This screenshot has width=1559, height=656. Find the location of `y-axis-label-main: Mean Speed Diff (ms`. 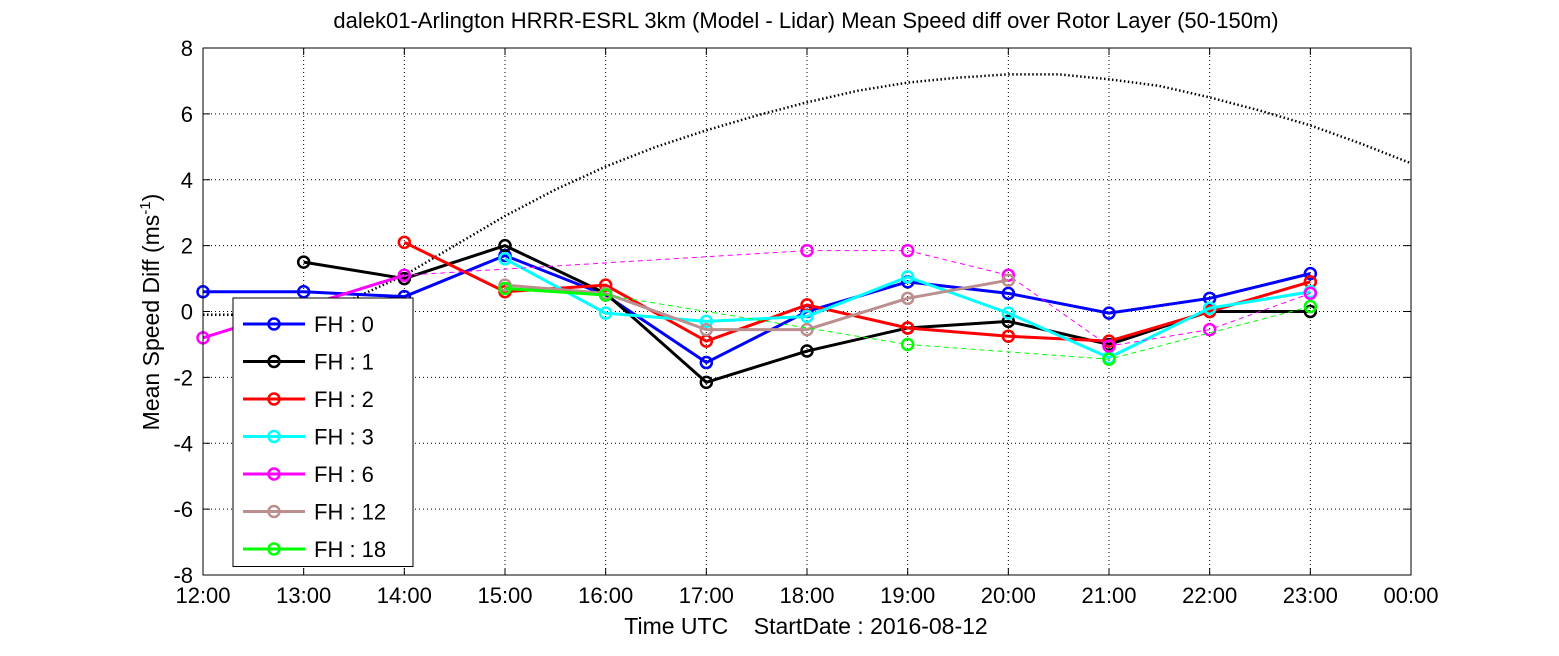

y-axis-label-main: Mean Speed Diff (ms is located at coordinates (151, 323).